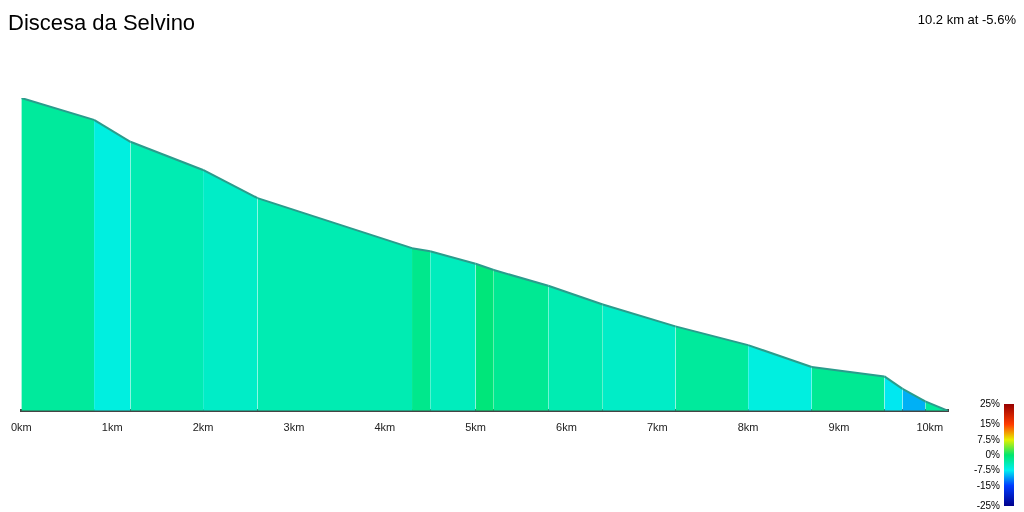 Image resolution: width=1024 pixels, height=512 pixels. What do you see at coordinates (657, 427) in the screenshot?
I see `x-tick-label: 7km` at bounding box center [657, 427].